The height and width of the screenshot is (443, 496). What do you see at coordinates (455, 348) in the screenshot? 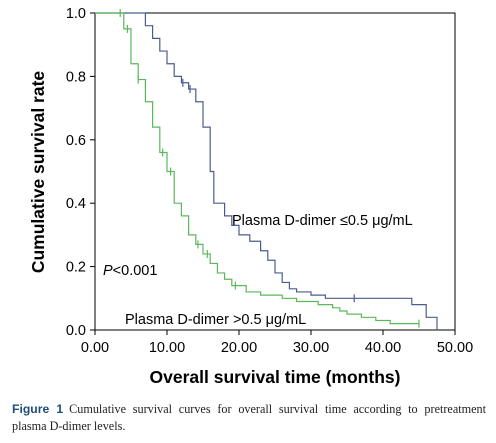
I see `x-tick-label: 50.00` at bounding box center [455, 348].